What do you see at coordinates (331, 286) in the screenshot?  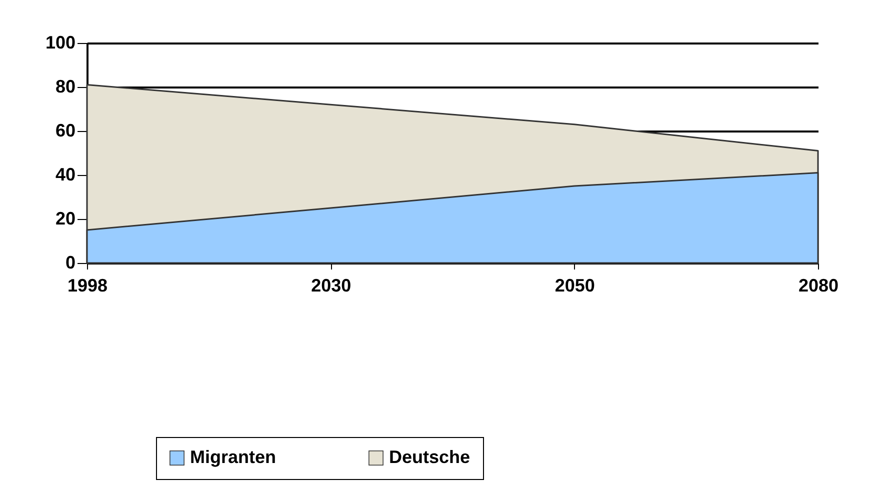 I see `x-tick-label: 2030` at bounding box center [331, 286].